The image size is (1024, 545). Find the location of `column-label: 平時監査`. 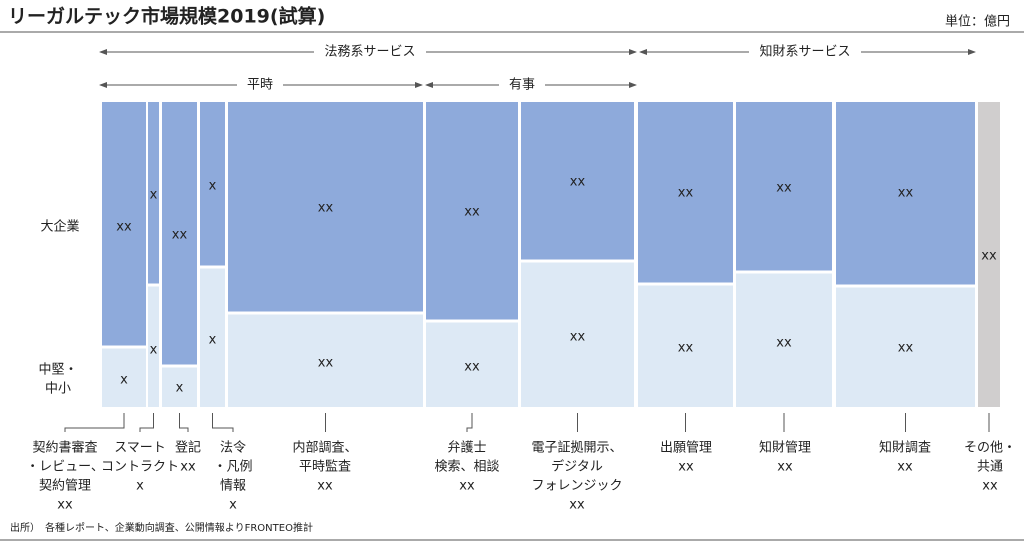

column-label: 平時監査 is located at coordinates (325, 467).